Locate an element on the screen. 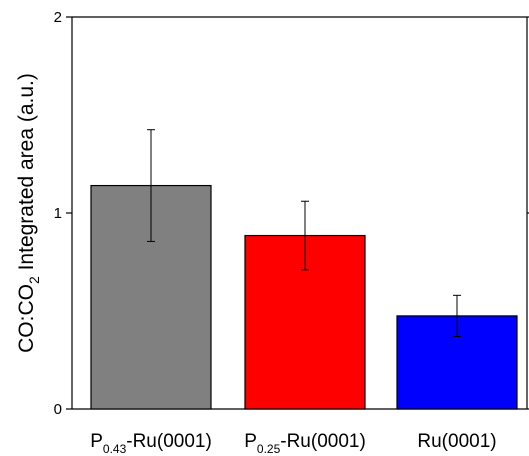  y-axis-label: CO:CO2 Integrated area (a.u.) is located at coordinates (28, 213).